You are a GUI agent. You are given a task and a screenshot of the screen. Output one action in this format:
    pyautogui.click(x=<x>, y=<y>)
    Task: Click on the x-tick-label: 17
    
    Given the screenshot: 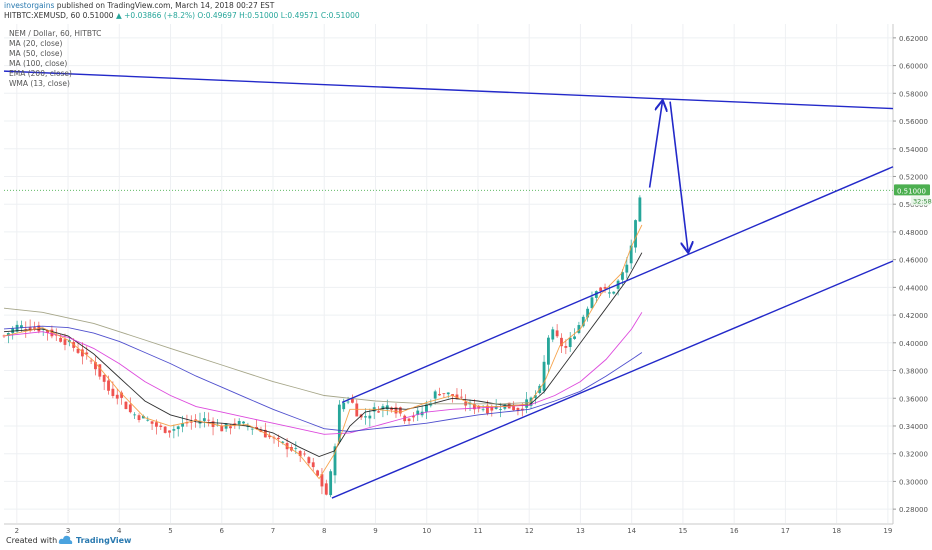 What is the action you would take?
    pyautogui.click(x=785, y=531)
    